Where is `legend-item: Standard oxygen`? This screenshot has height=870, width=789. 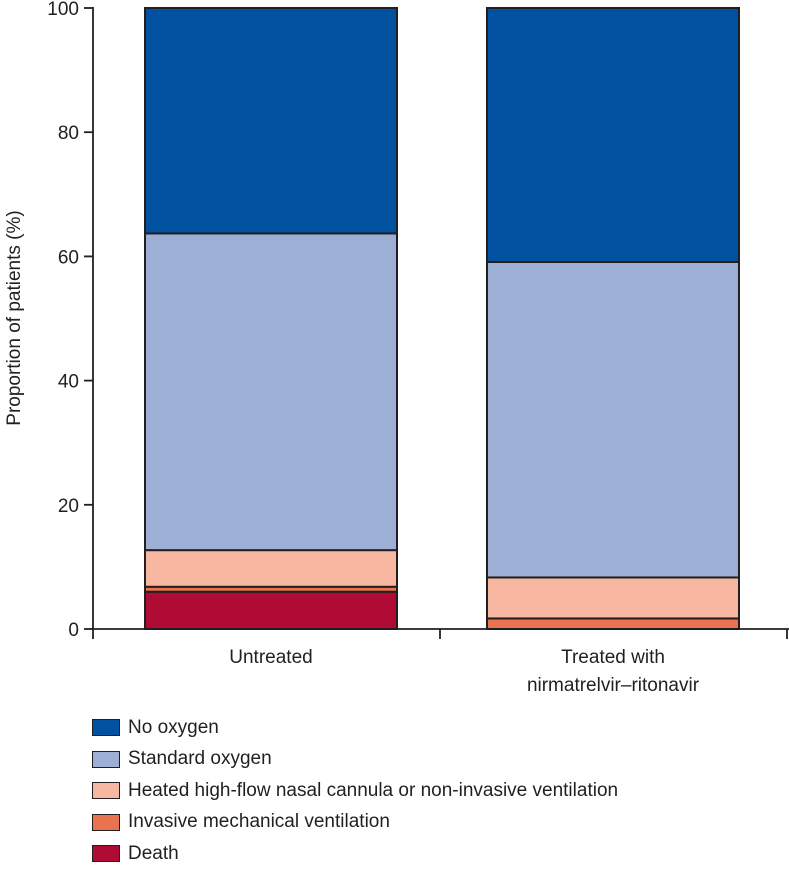
legend-item: Standard oxygen is located at coordinates (355, 760).